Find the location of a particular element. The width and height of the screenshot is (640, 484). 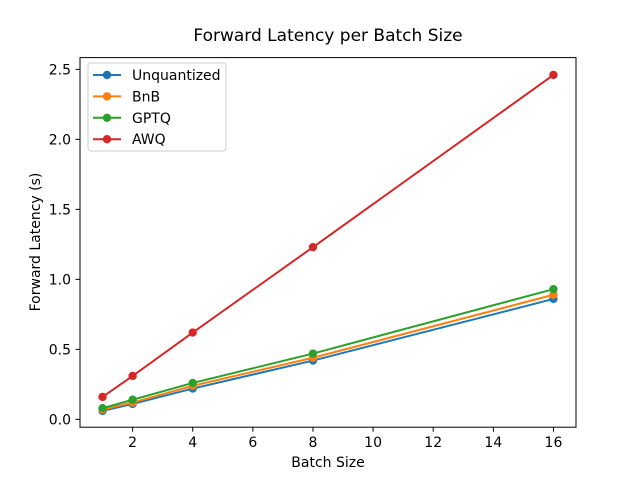

x-tick-label: 8 is located at coordinates (313, 443).